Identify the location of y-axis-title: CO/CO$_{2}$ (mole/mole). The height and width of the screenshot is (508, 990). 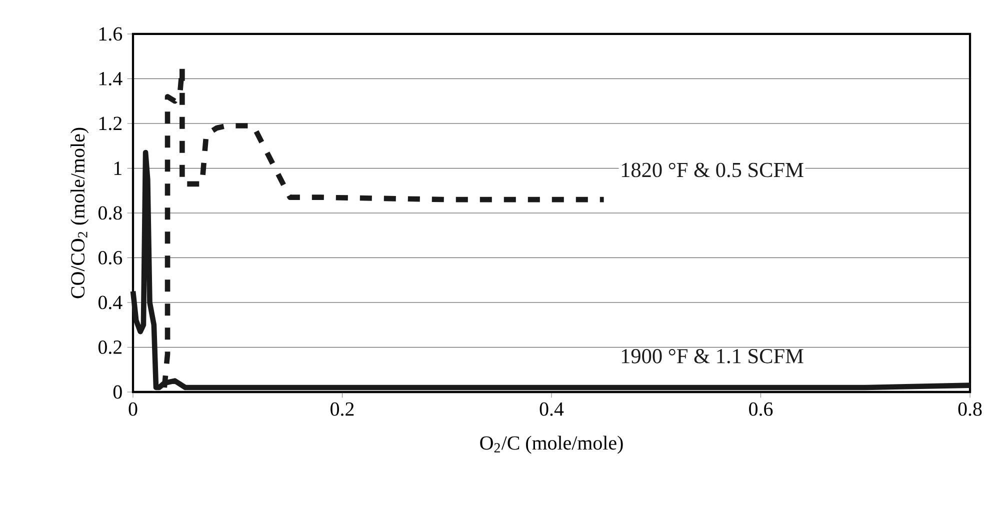
(79, 213).